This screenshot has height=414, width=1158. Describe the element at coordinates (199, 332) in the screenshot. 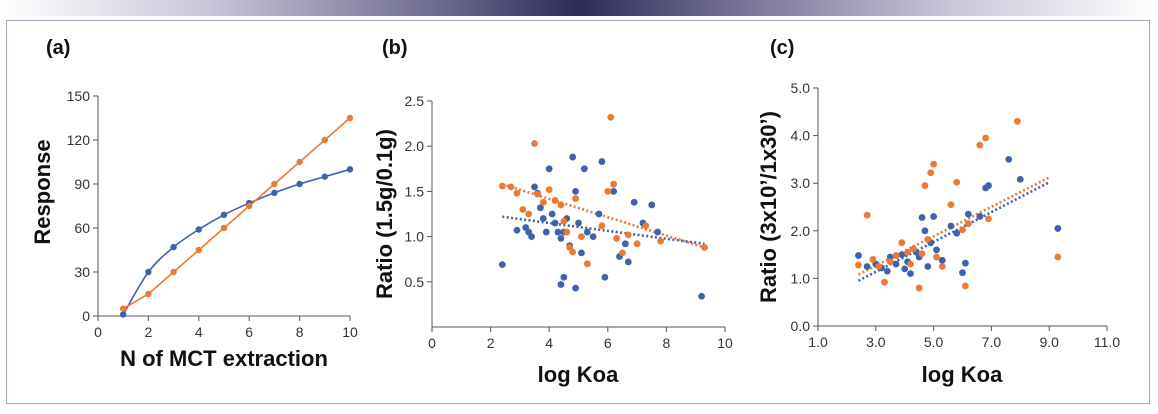

I see `x-tick-label: 4` at that location.